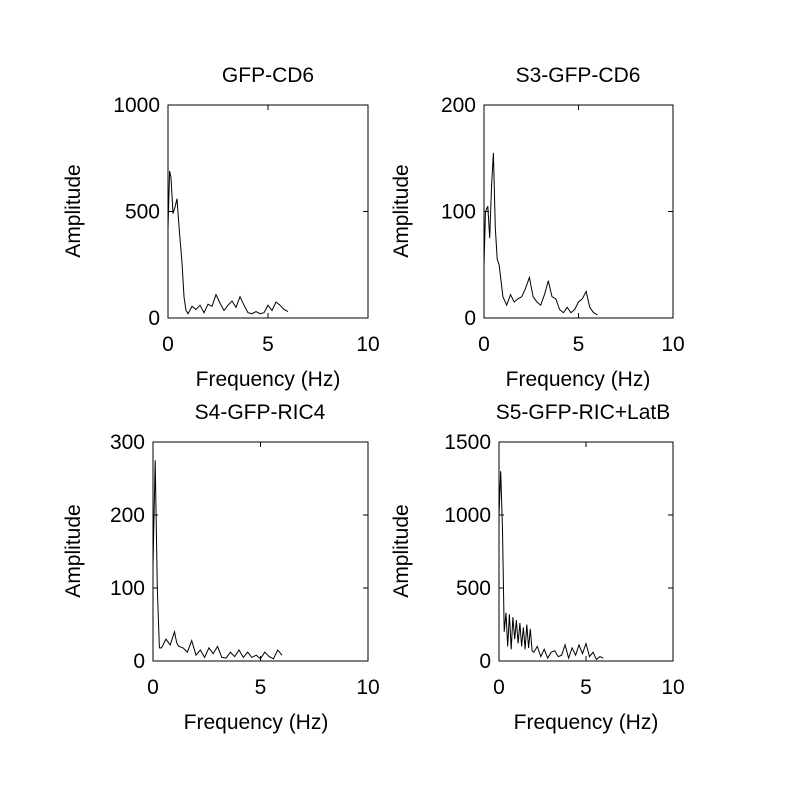 This screenshot has width=789, height=790. Describe the element at coordinates (256, 722) in the screenshot. I see `subplot-3-xlabel: Frequency (Hz)` at that location.